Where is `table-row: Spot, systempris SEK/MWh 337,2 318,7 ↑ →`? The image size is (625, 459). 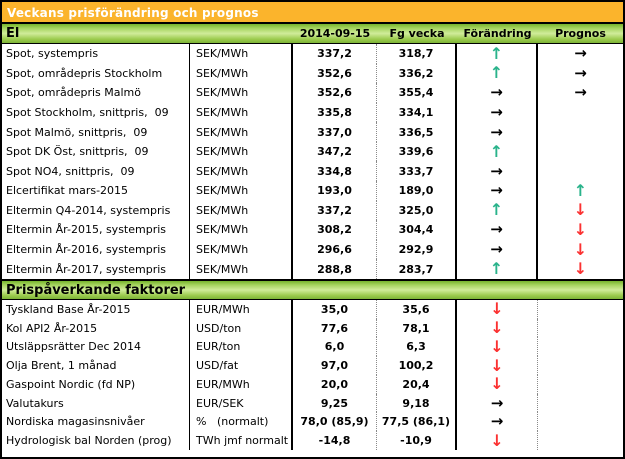 table-row: Spot, systempris SEK/MWh 337,2 318,7 ↑ → is located at coordinates (312, 54).